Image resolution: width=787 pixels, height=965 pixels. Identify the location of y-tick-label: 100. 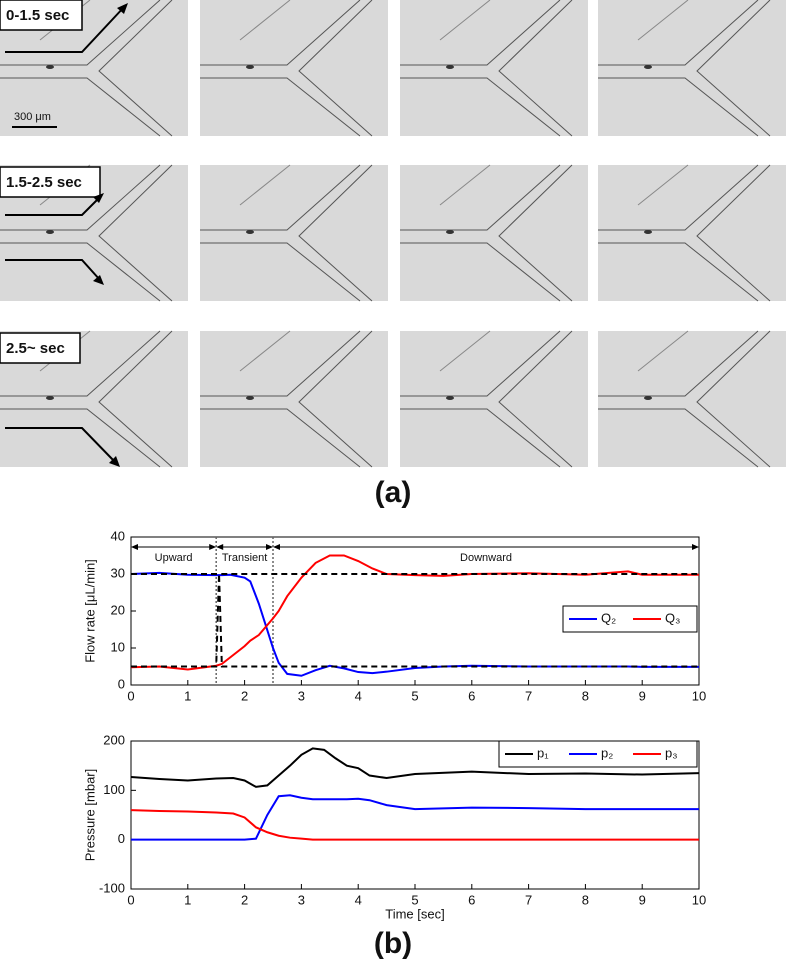
(114, 789).